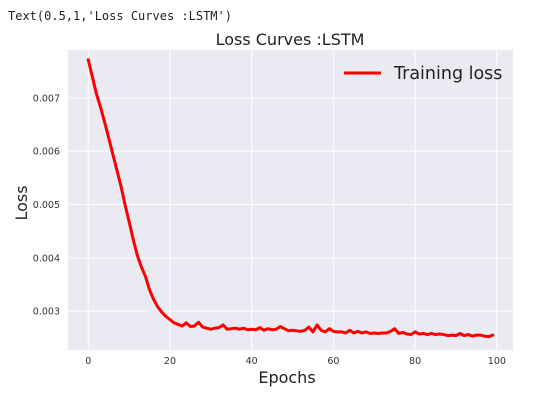  Describe the element at coordinates (46, 312) in the screenshot. I see `y-tick-label: 0.003` at that location.